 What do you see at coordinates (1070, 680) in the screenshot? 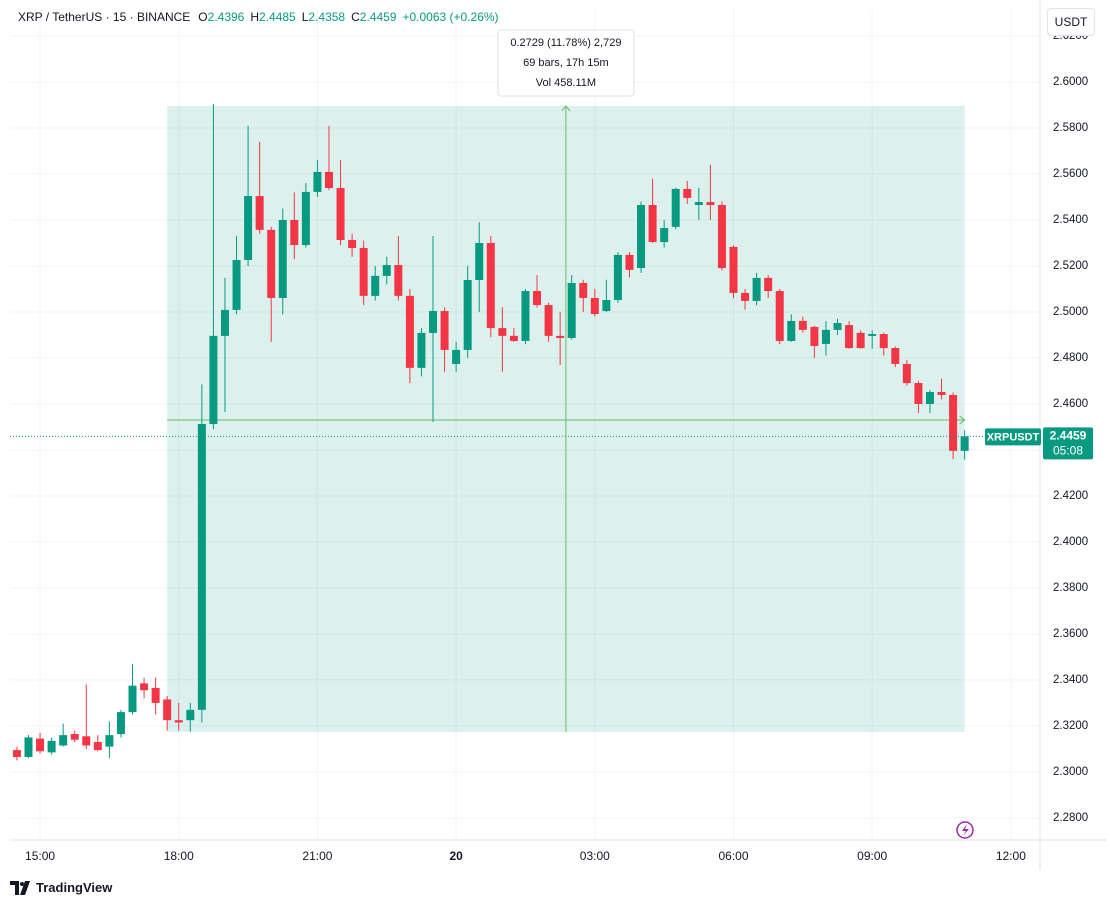
I see `y-tick-label: 2.3400` at bounding box center [1070, 680].